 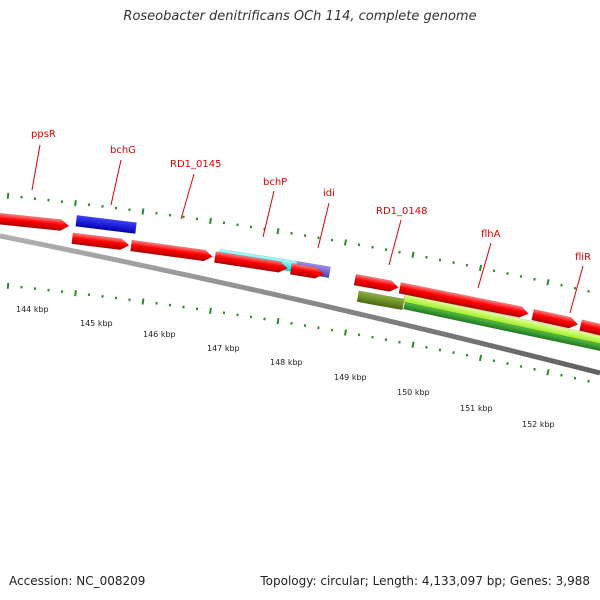 I want to click on kbp-label: 147 kbp, so click(x=223, y=348).